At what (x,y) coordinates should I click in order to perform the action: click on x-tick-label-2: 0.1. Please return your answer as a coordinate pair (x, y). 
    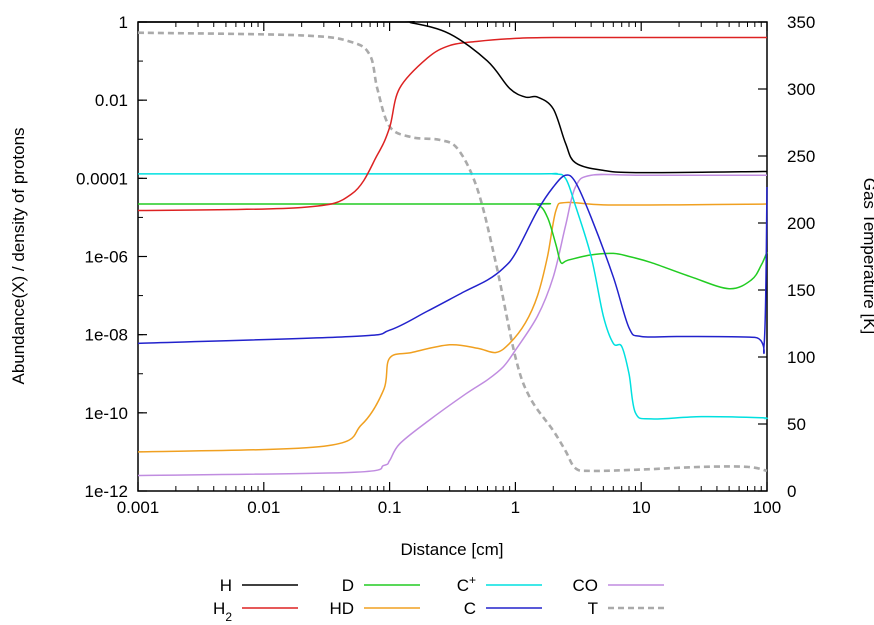
    Looking at the image, I should click on (390, 507).